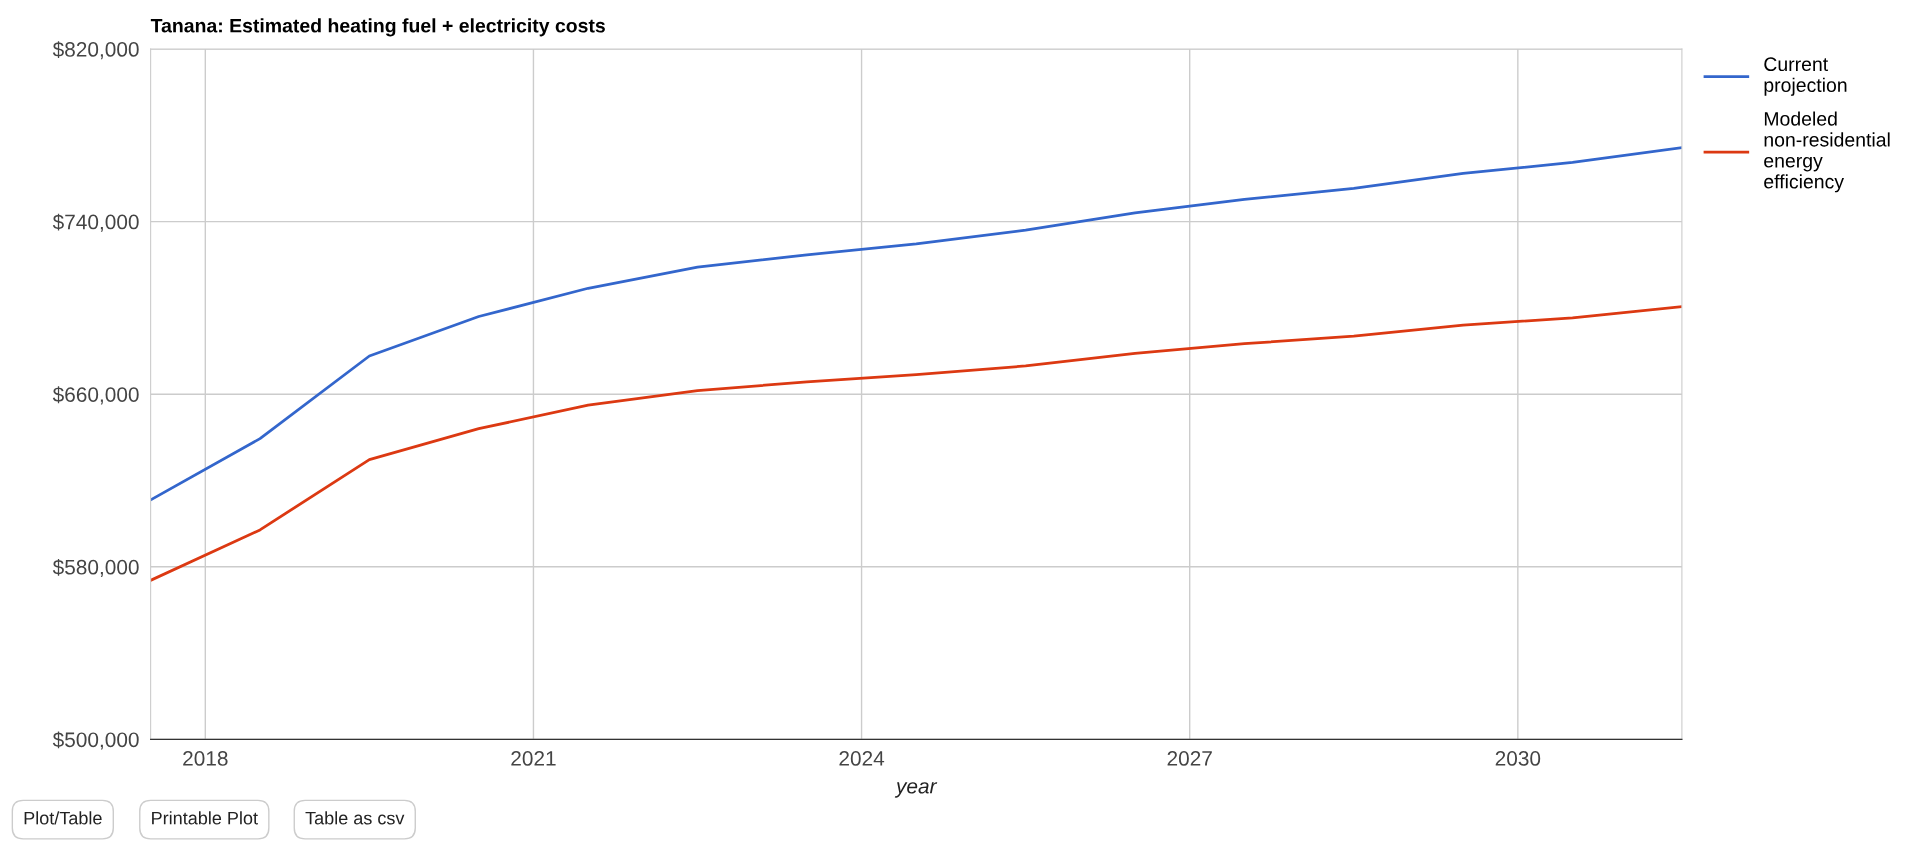 The height and width of the screenshot is (845, 1931). Describe the element at coordinates (95, 222) in the screenshot. I see `y-tick-label: $740,000` at that location.